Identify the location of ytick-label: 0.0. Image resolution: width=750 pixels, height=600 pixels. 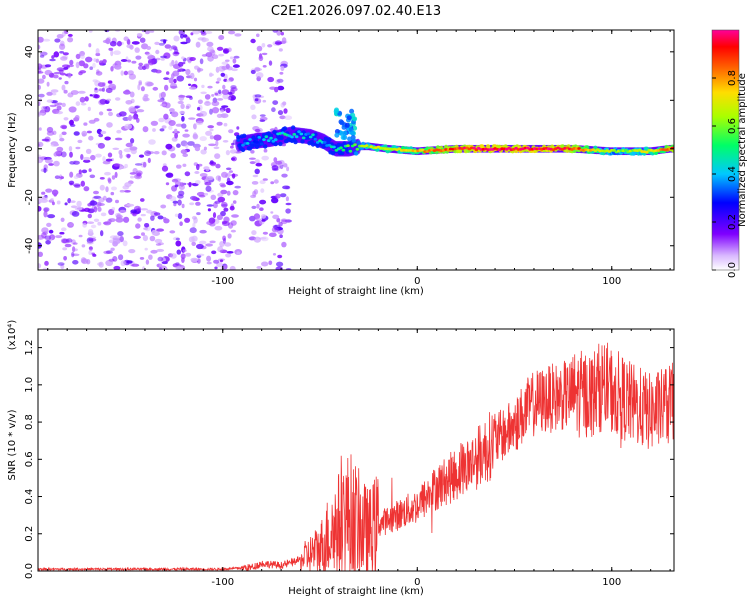
(29, 571).